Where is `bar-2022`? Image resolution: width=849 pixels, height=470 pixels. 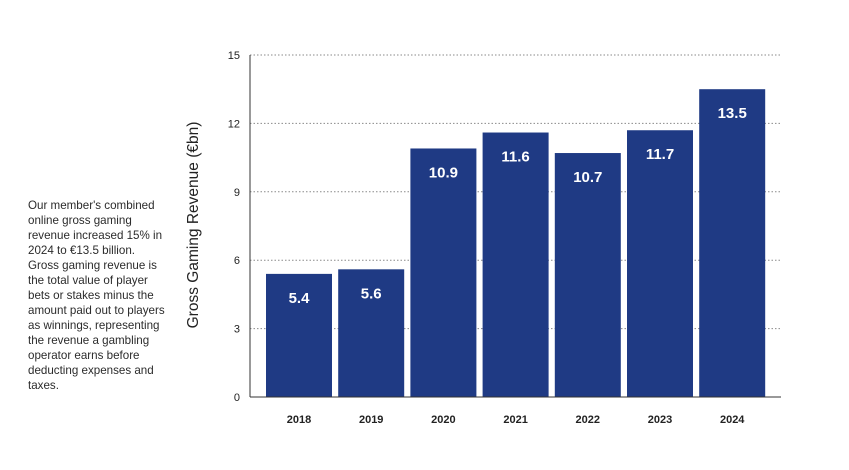
bar-2022 is located at coordinates (587, 275).